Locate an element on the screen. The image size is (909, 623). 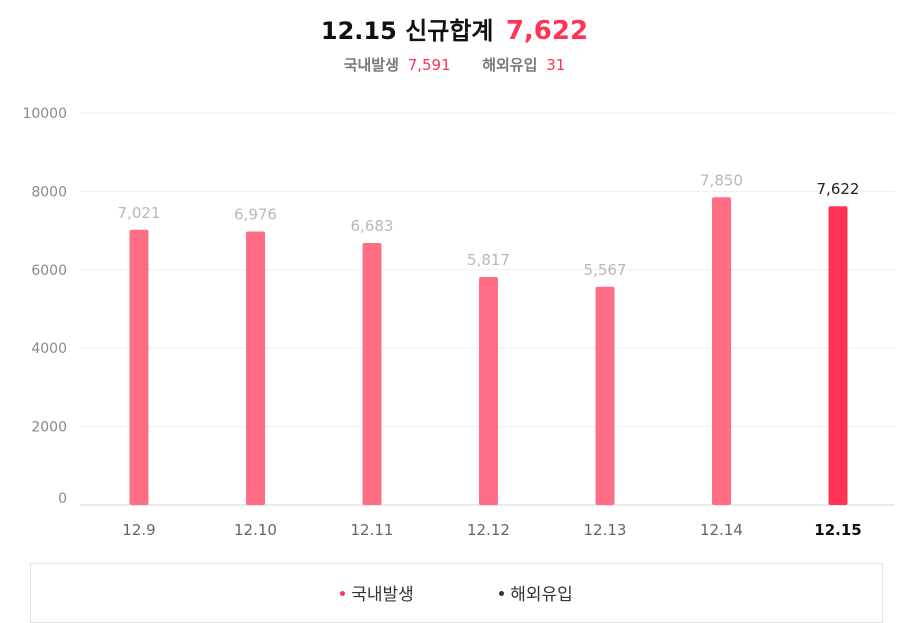
chart-header: 12.15 신규합계 7,622 국내발생 7,591 해외유입 31 is located at coordinates (454, 45).